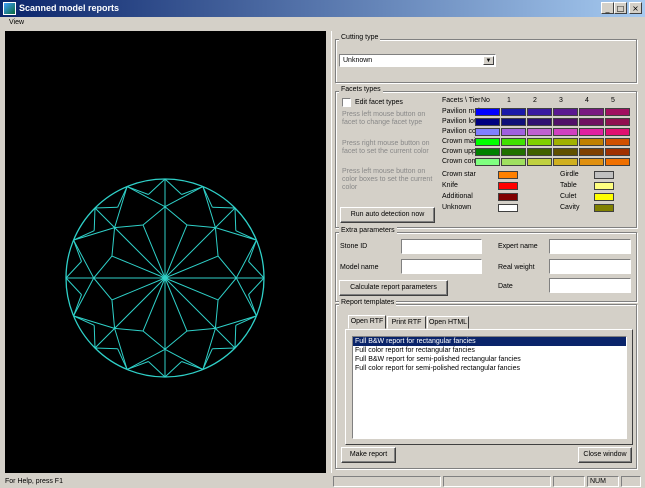 The width and height of the screenshot is (645, 488). Describe the element at coordinates (516, 267) in the screenshot. I see `real-weight-label: Real weight` at that location.